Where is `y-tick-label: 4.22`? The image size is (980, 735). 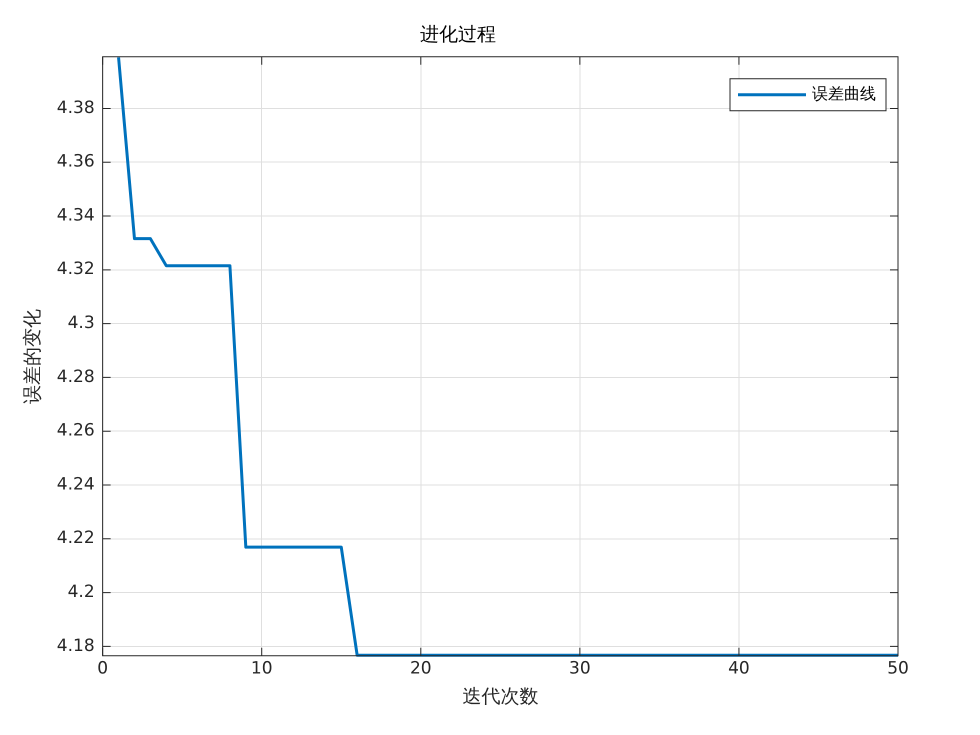
y-tick-label: 4.22 is located at coordinates (75, 538).